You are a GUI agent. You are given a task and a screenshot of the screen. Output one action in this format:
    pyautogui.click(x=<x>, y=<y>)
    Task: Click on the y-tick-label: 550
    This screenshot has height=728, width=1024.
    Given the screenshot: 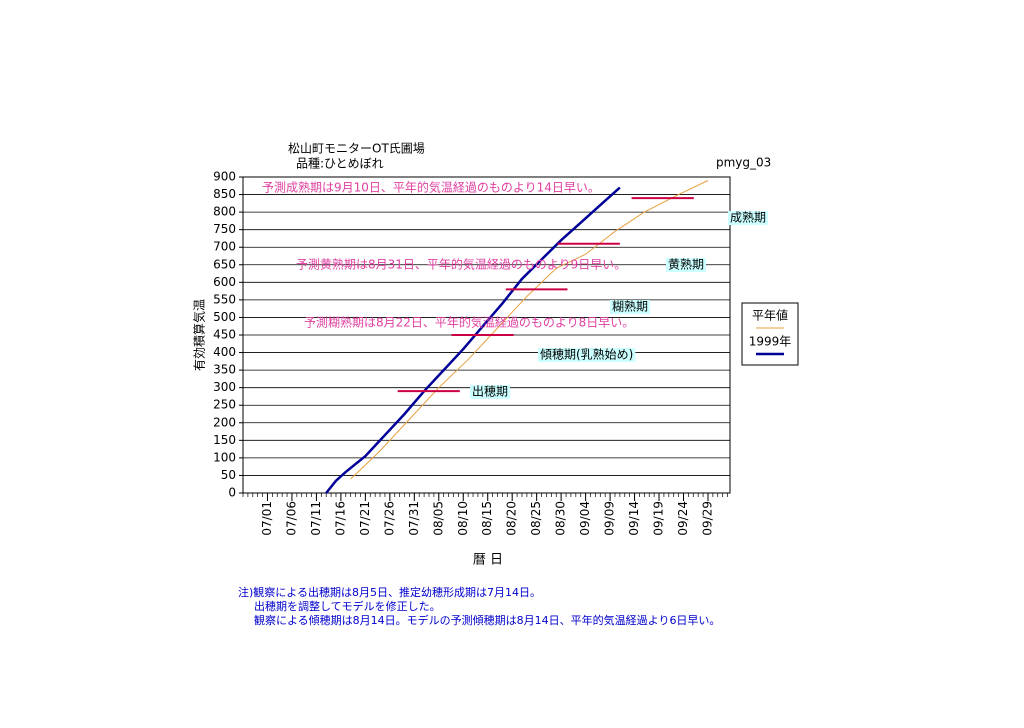 What is the action you would take?
    pyautogui.click(x=224, y=299)
    